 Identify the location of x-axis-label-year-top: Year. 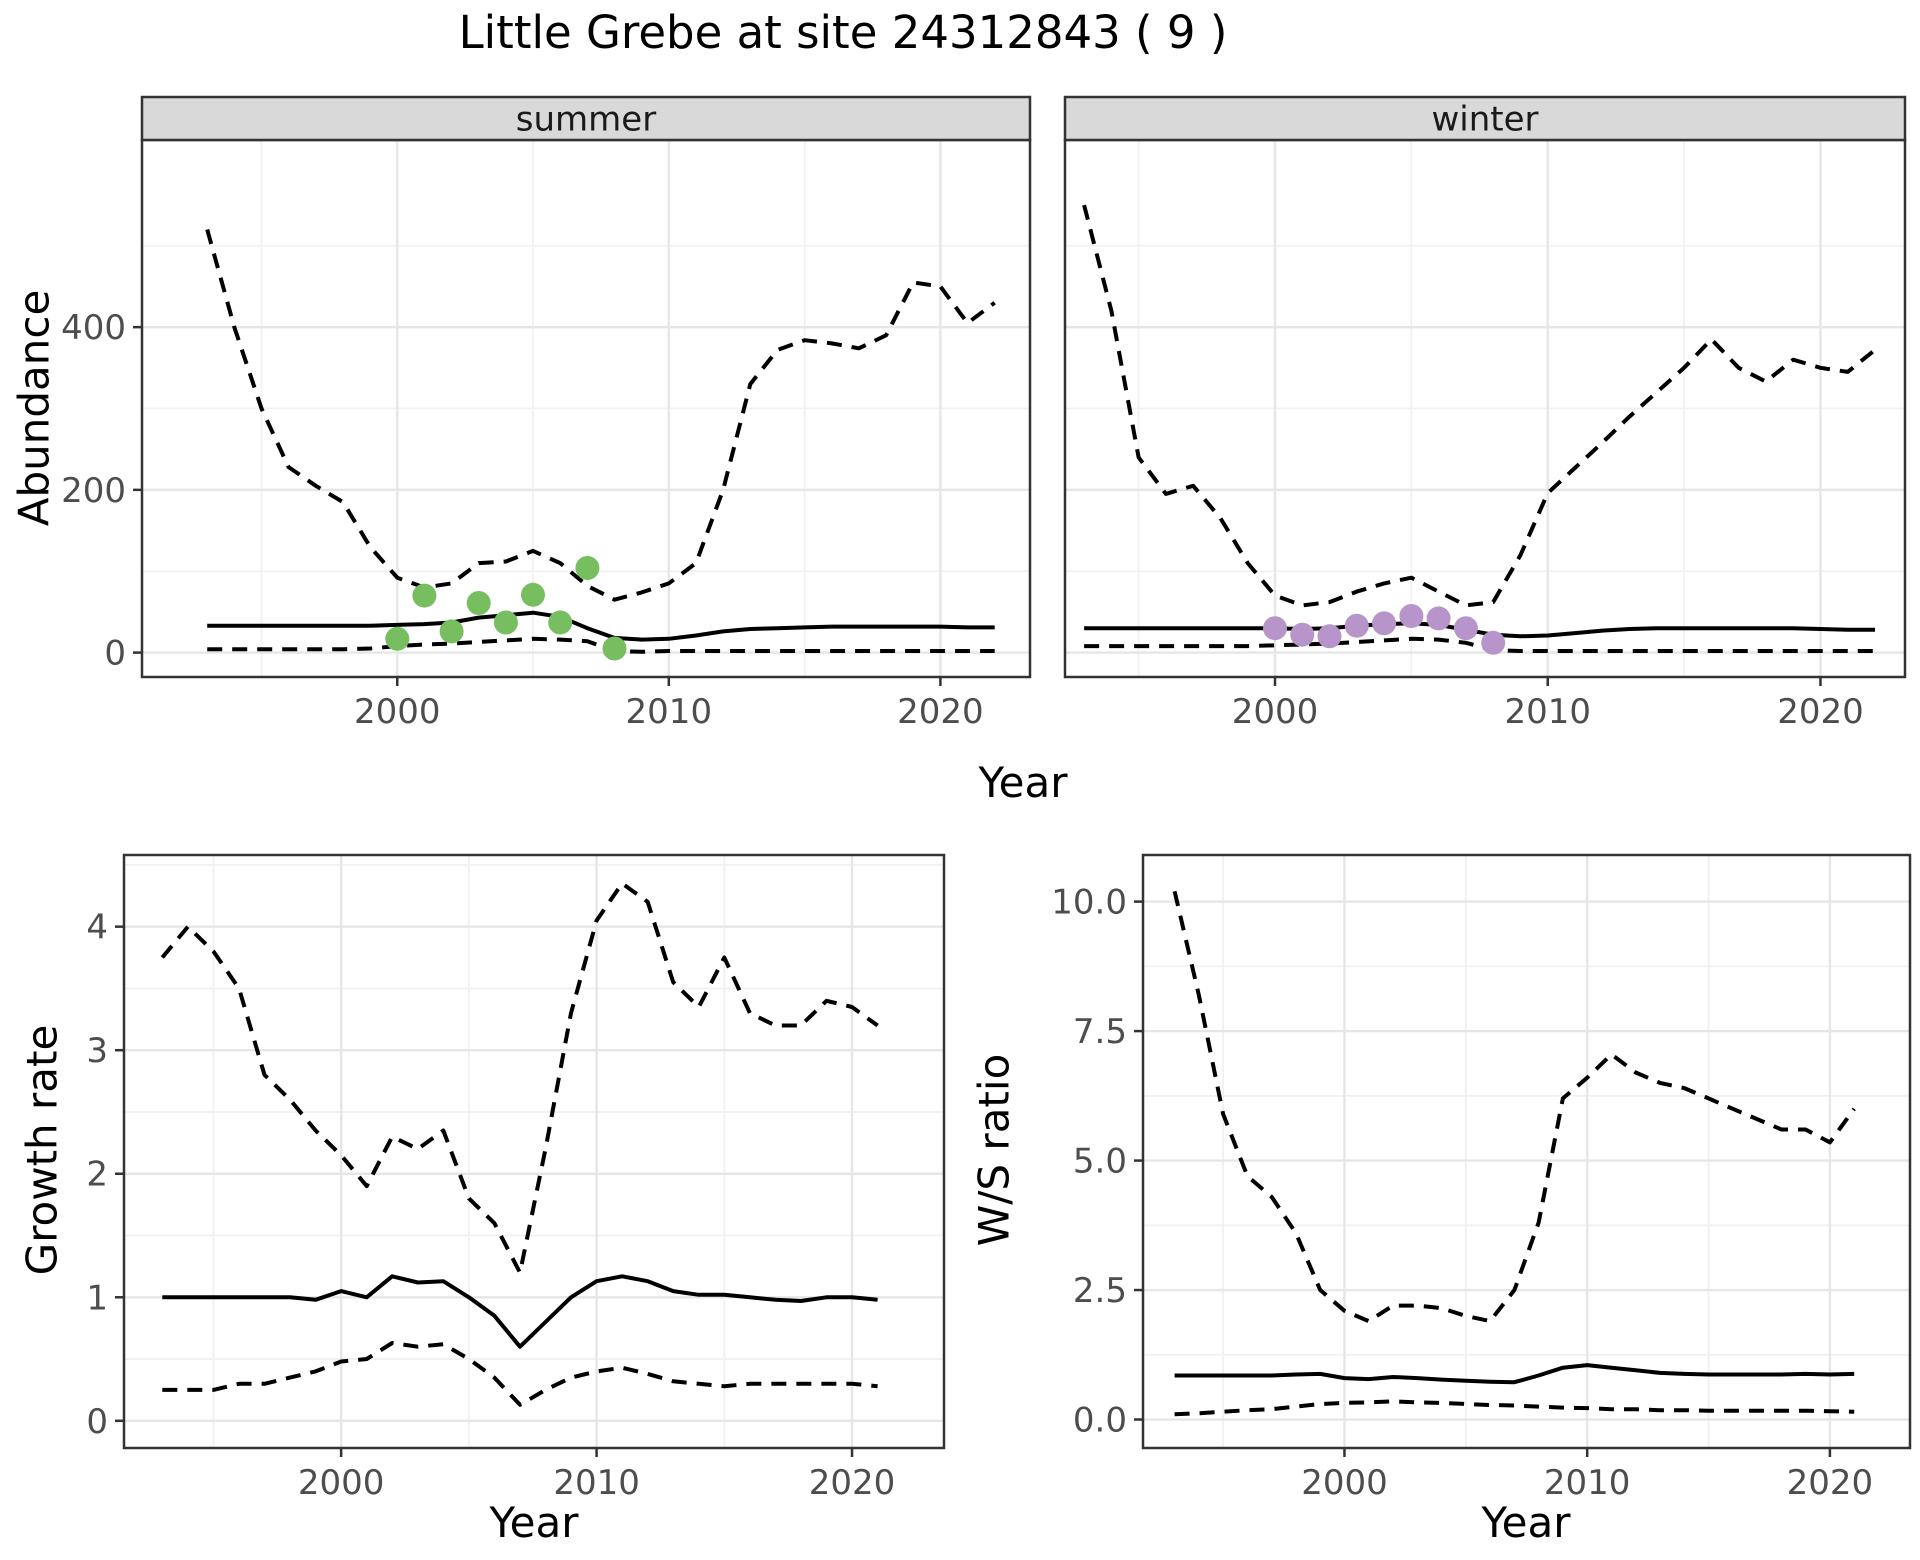
(1023, 782).